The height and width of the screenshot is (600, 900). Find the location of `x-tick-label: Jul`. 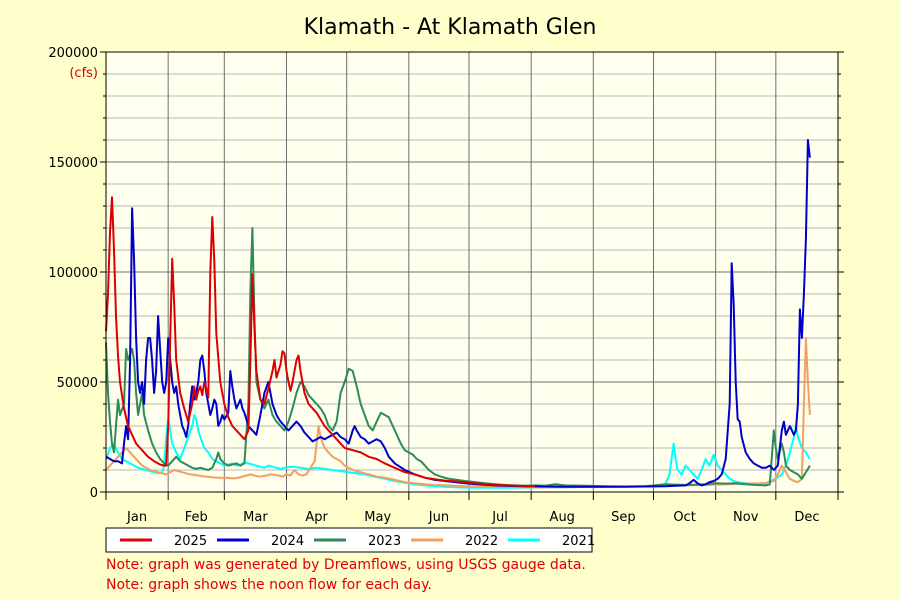

x-tick-label: Jul is located at coordinates (499, 517).